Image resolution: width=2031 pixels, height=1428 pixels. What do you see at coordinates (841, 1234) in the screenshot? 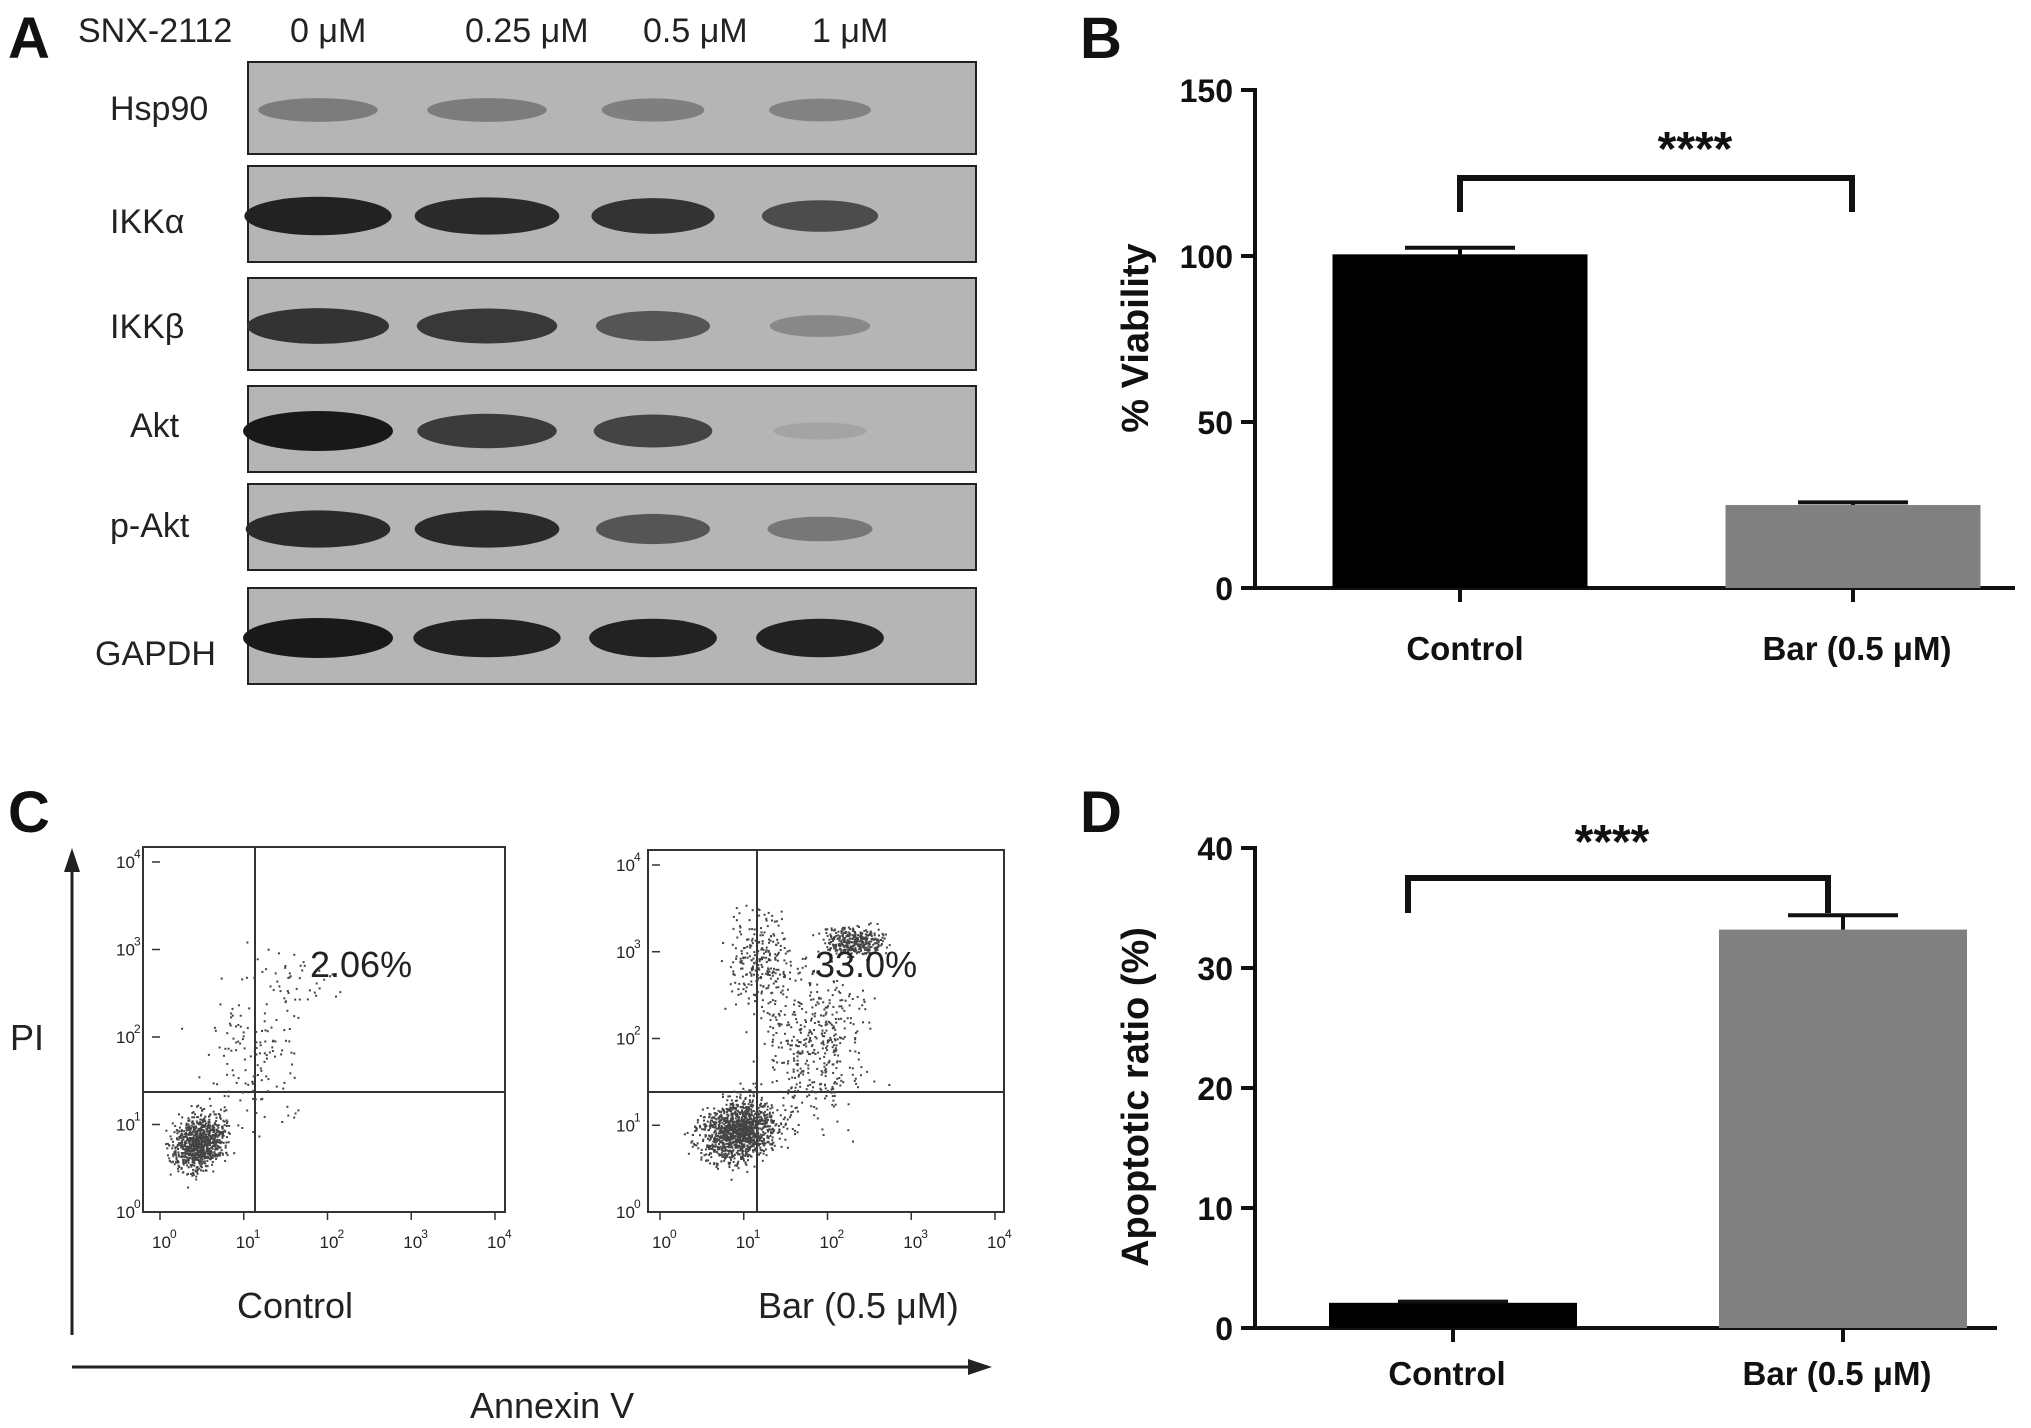
I see `x-tick-exponent: 2` at bounding box center [841, 1234].